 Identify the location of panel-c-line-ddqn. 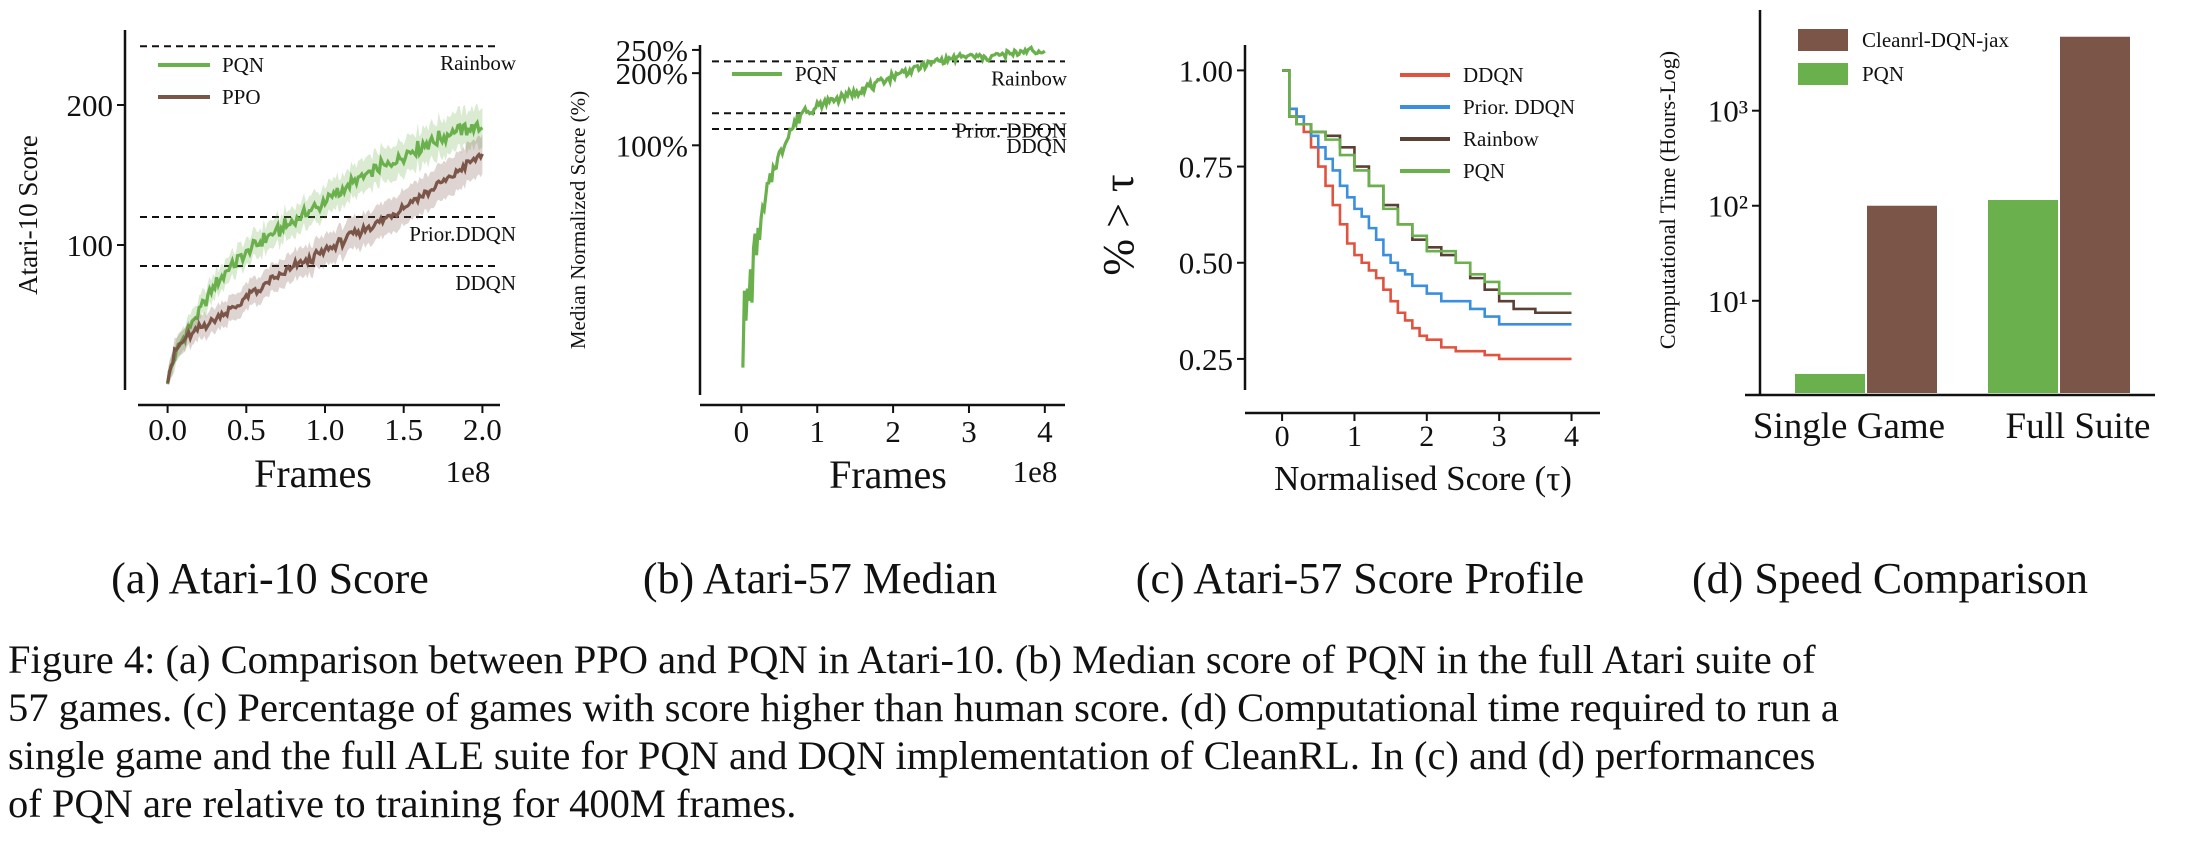
(1427, 215).